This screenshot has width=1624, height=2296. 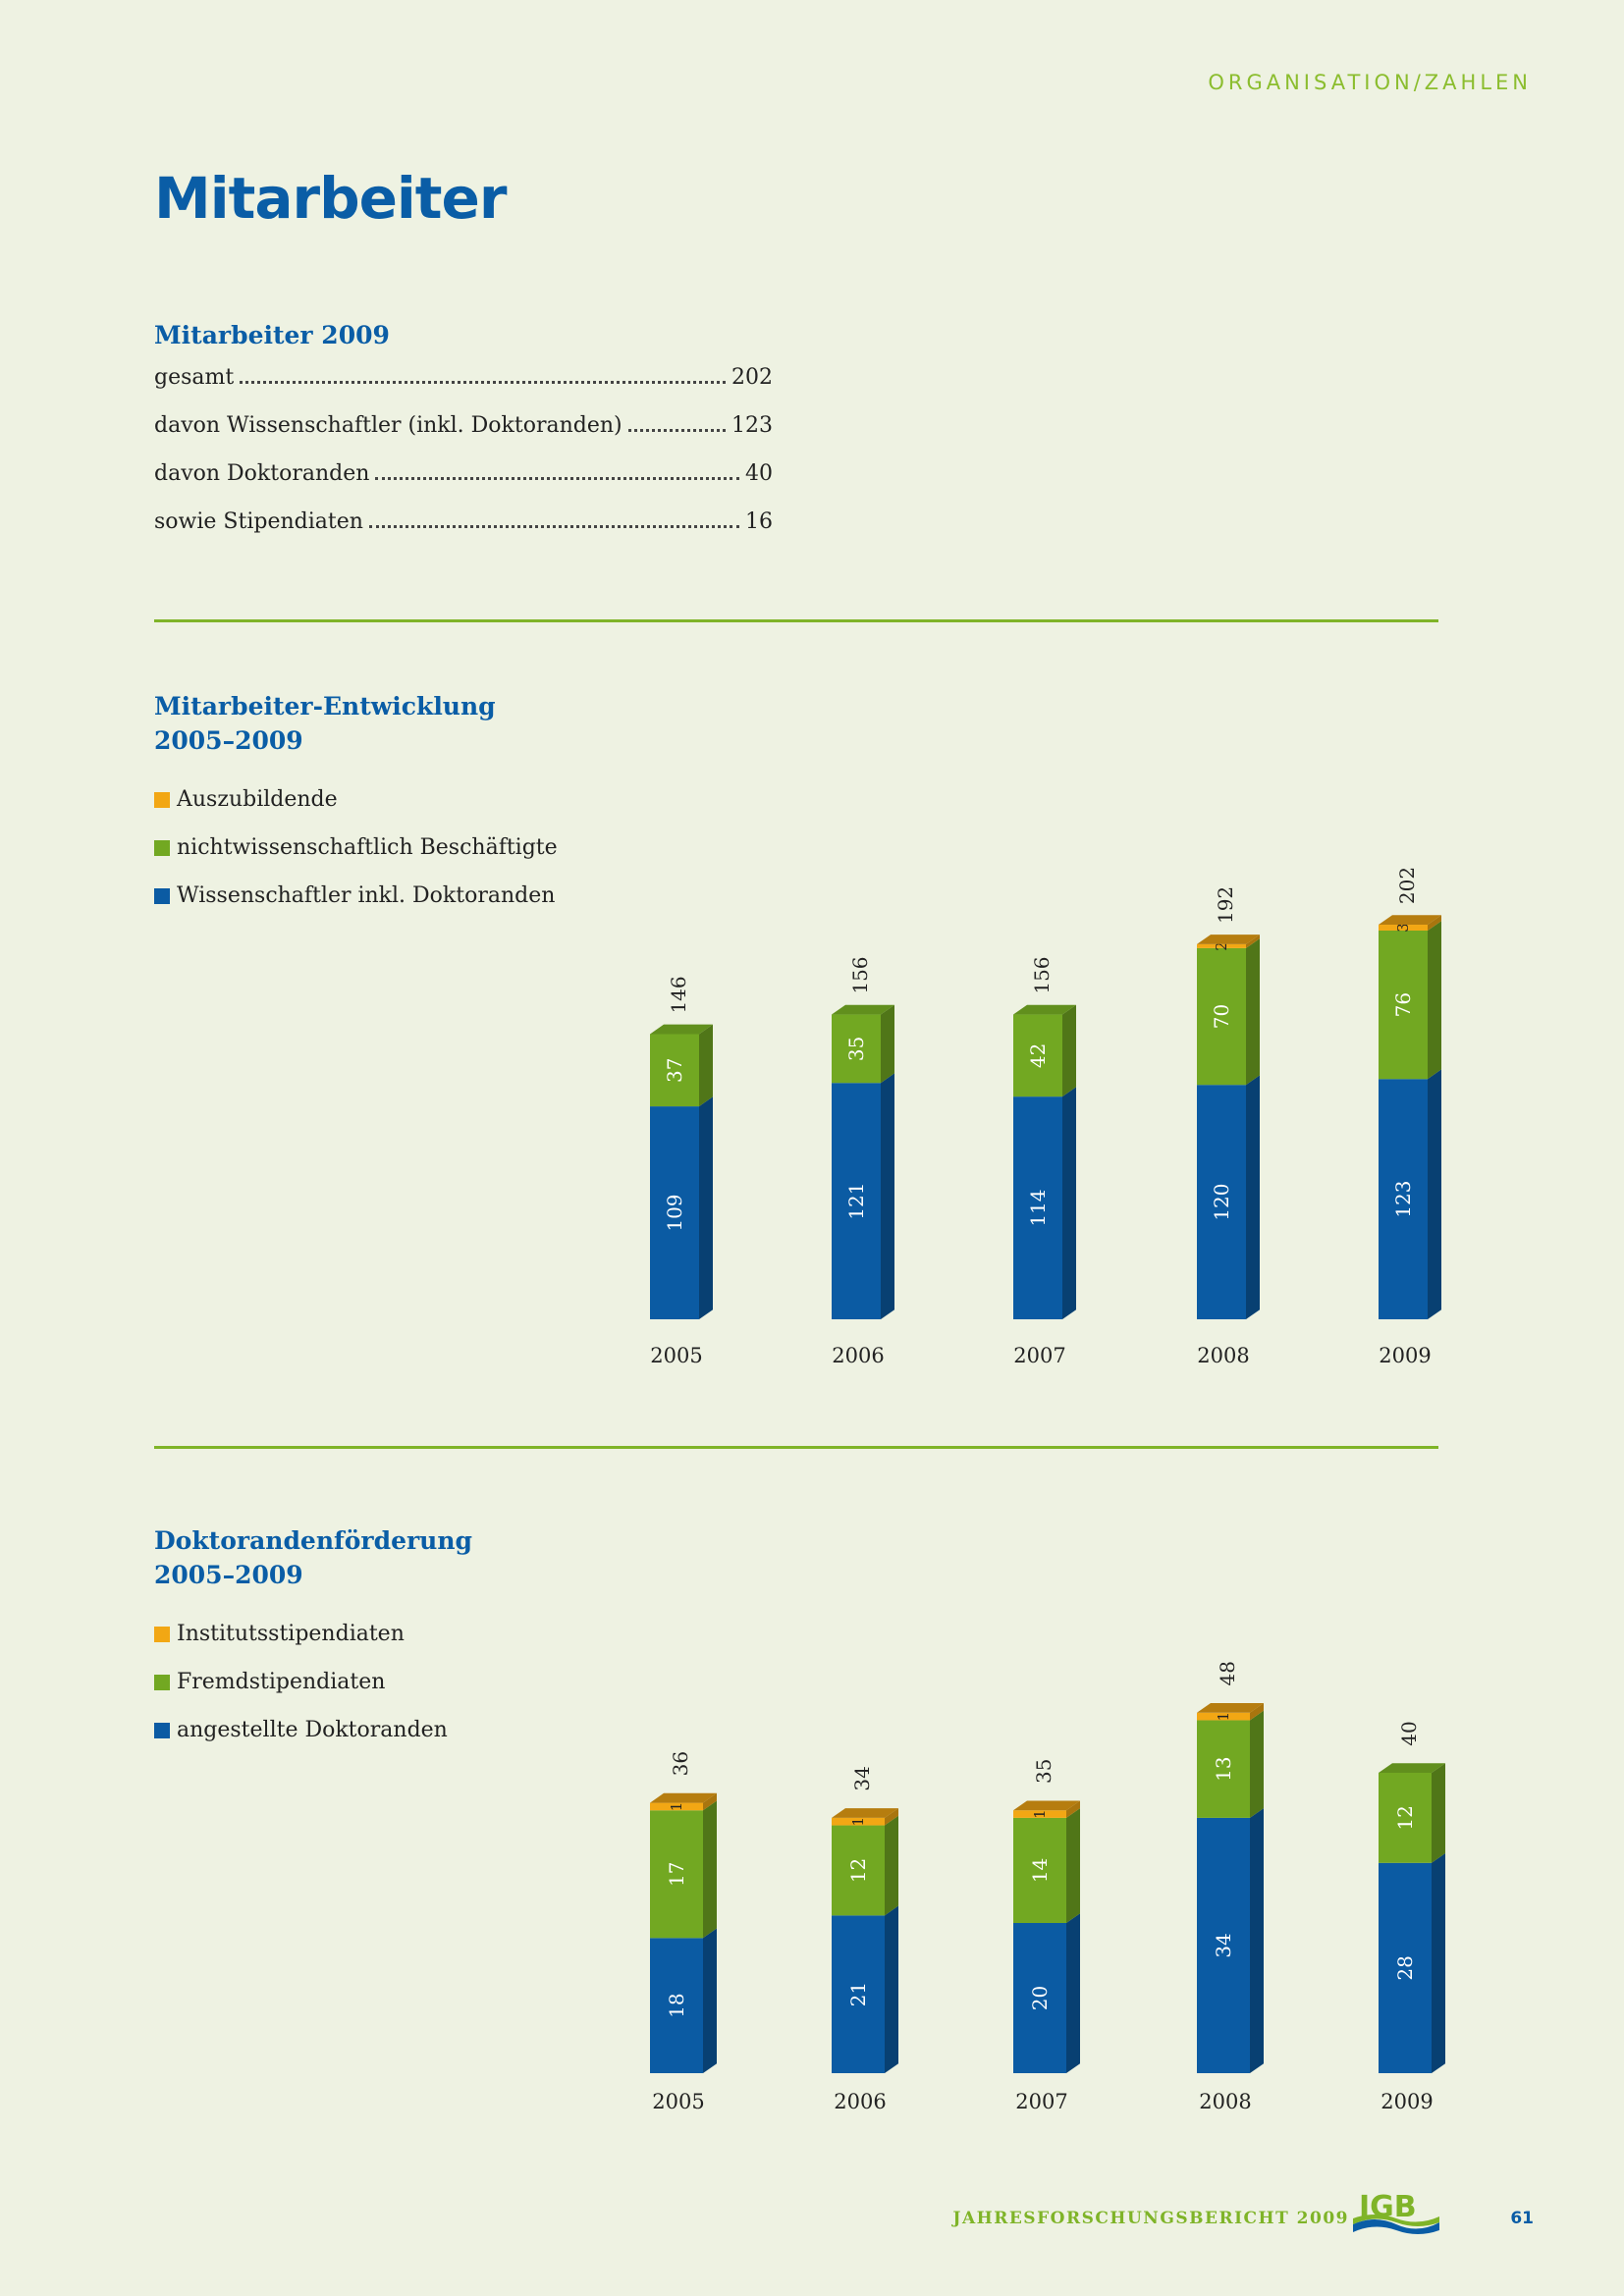 I want to click on bar-stack-2005: 18 17 1 36 2005, so click(x=683, y=1932).